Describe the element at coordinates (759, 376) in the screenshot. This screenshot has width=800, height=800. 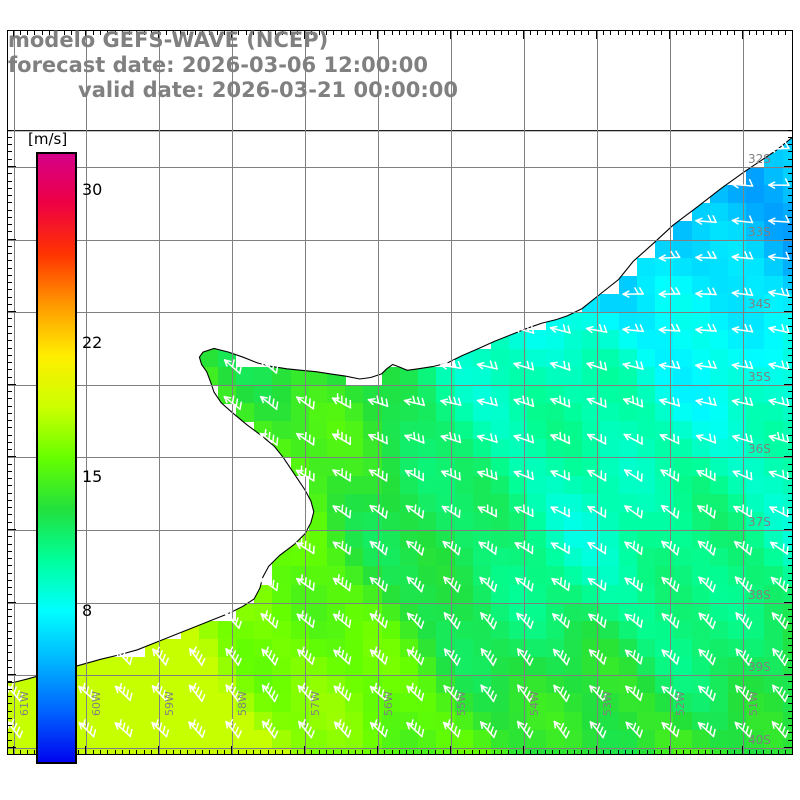
I see `y-axis-label-35S: 35S` at that location.